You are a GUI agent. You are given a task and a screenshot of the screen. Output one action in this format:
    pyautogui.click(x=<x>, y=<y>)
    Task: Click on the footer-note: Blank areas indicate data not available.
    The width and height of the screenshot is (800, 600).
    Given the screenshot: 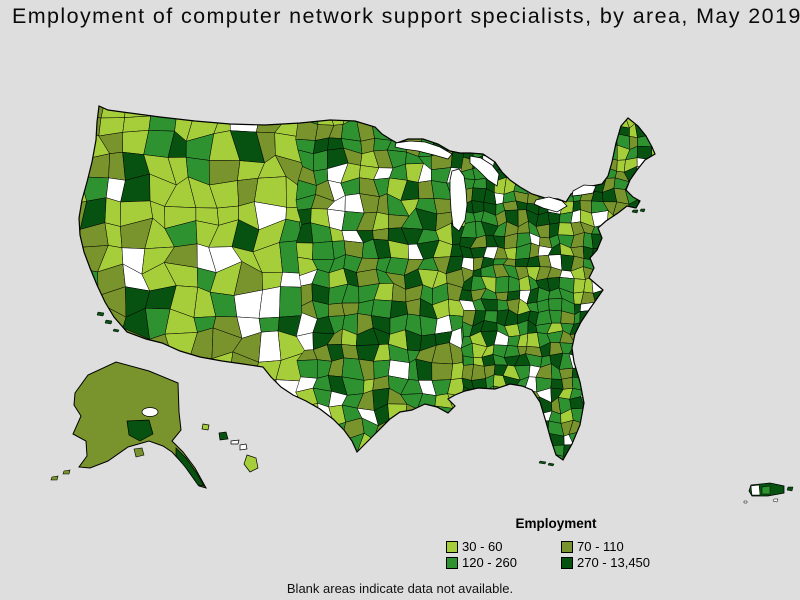 What is the action you would take?
    pyautogui.click(x=400, y=588)
    